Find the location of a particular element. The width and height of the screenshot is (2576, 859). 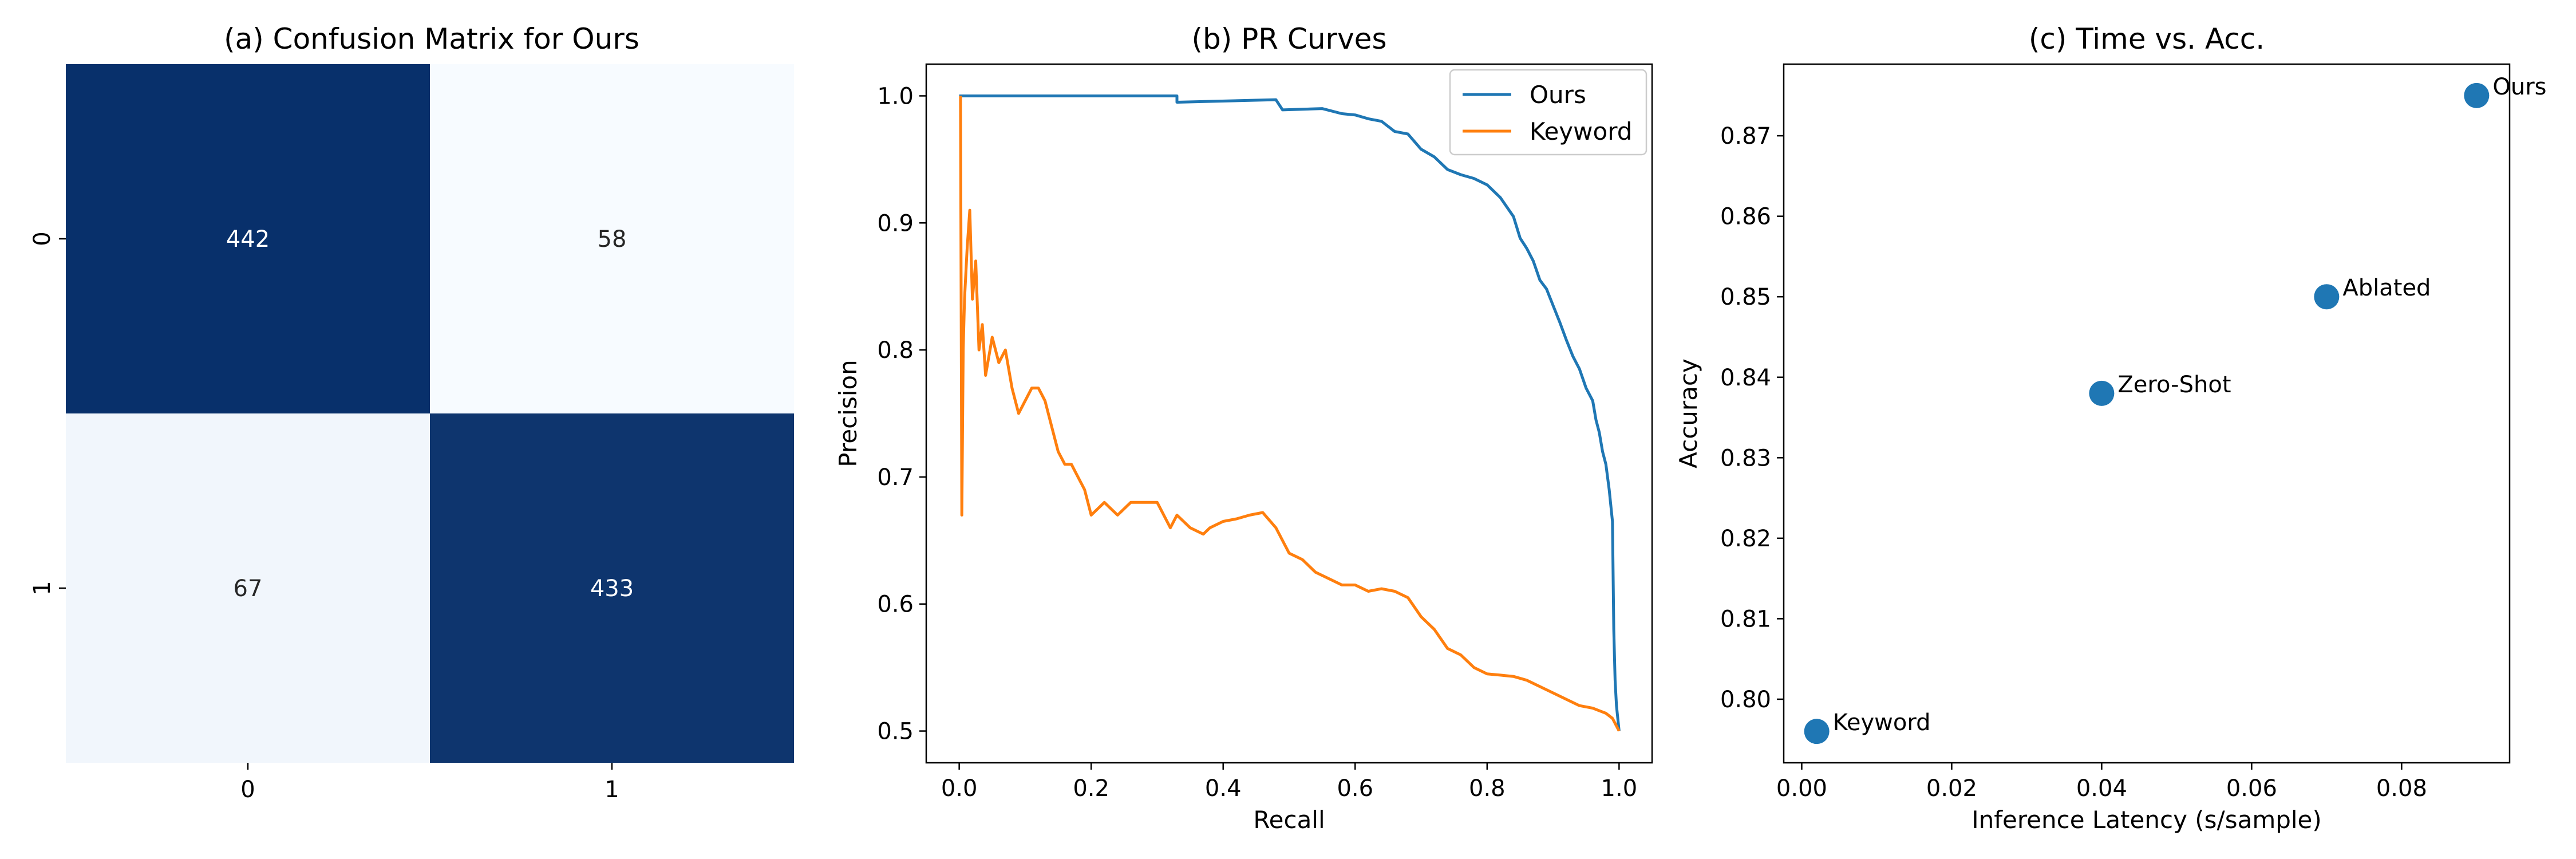

pr-curves-legend: Ours Keyword is located at coordinates (1548, 113).